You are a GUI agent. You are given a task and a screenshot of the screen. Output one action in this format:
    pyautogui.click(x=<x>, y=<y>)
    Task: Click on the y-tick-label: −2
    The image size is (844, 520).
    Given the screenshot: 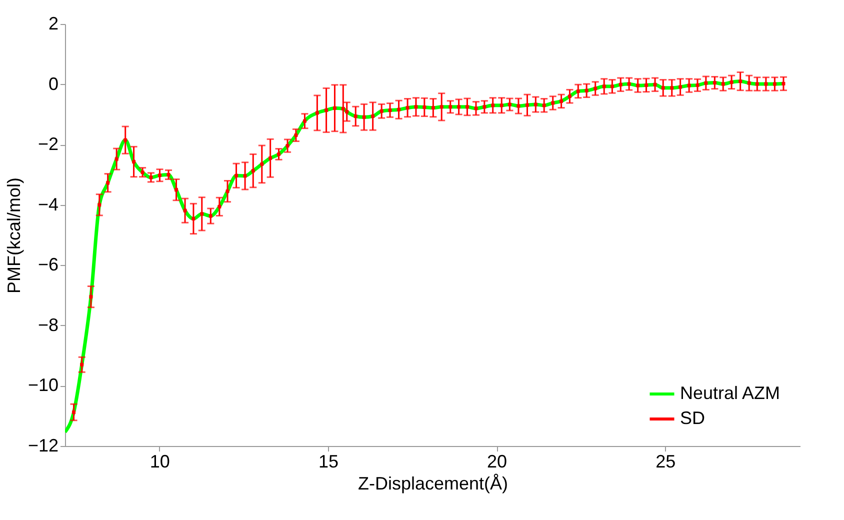 What is the action you would take?
    pyautogui.click(x=48, y=144)
    